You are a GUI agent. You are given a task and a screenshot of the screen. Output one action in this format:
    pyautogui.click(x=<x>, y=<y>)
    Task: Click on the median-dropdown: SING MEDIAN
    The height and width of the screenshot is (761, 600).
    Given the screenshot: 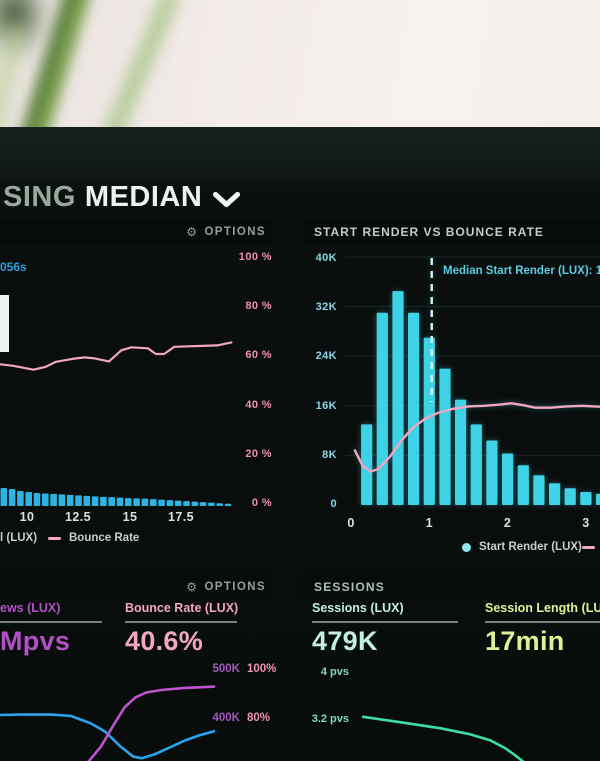 What is the action you would take?
    pyautogui.click(x=122, y=197)
    